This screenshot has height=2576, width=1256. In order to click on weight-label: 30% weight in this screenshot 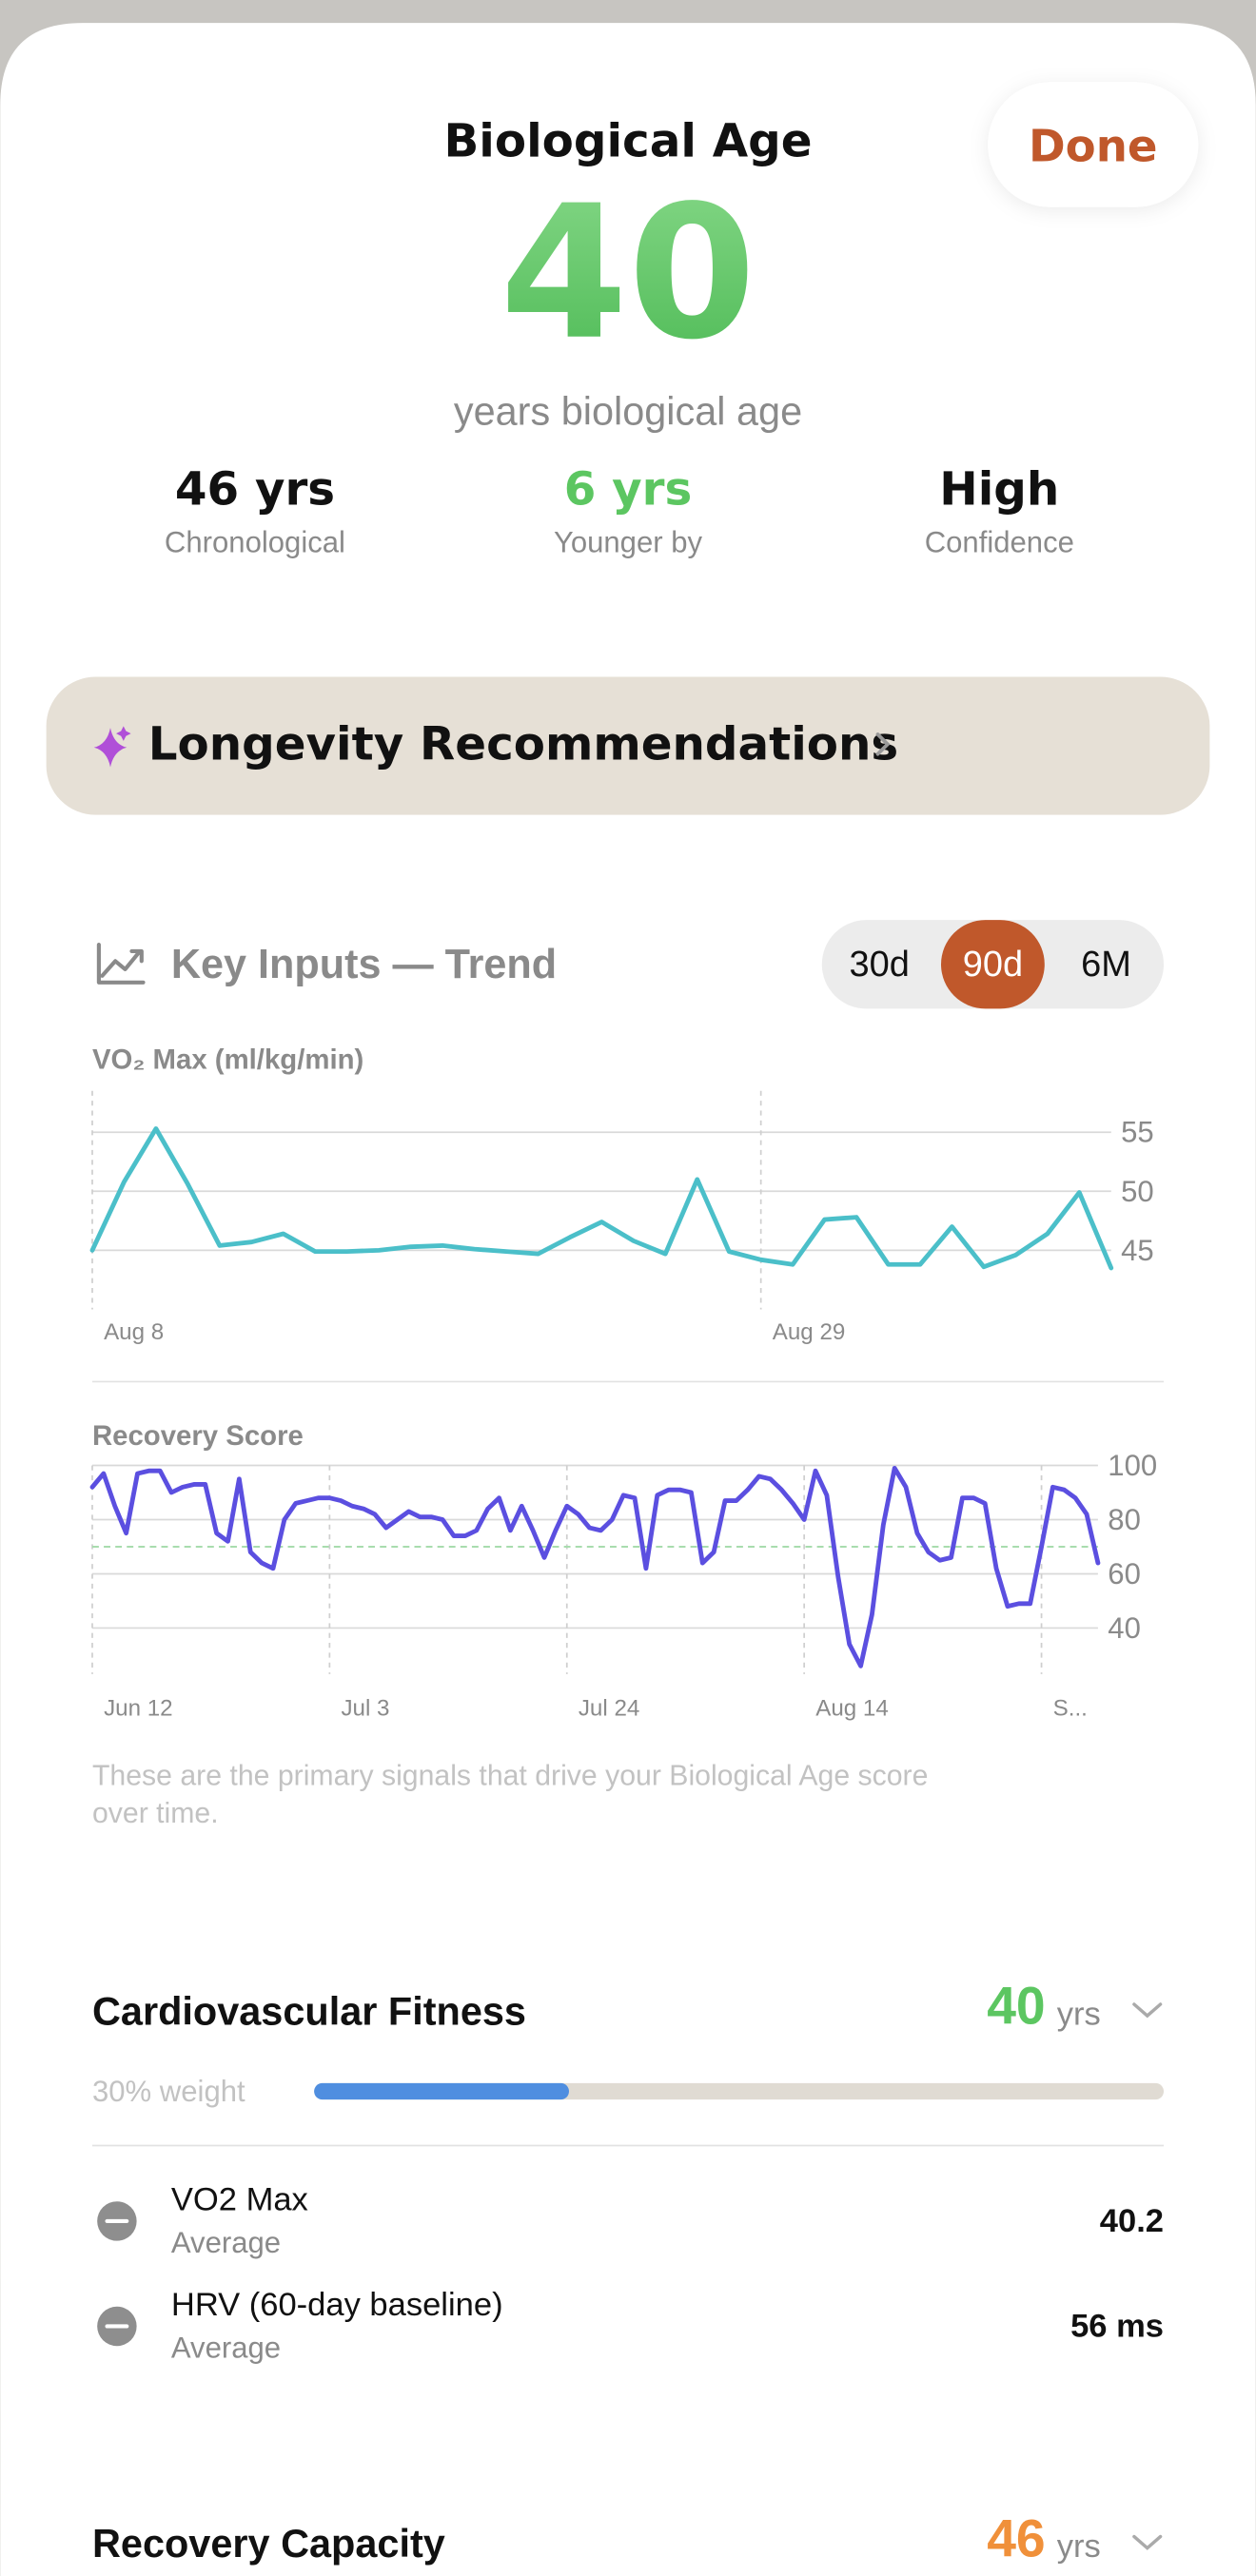, I will do `click(168, 2092)`.